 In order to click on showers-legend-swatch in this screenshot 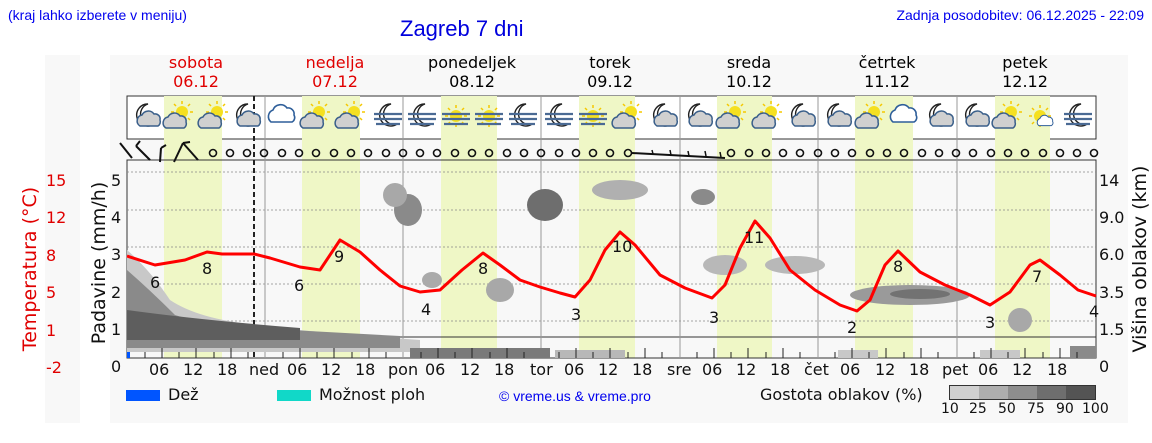, I will do `click(294, 395)`.